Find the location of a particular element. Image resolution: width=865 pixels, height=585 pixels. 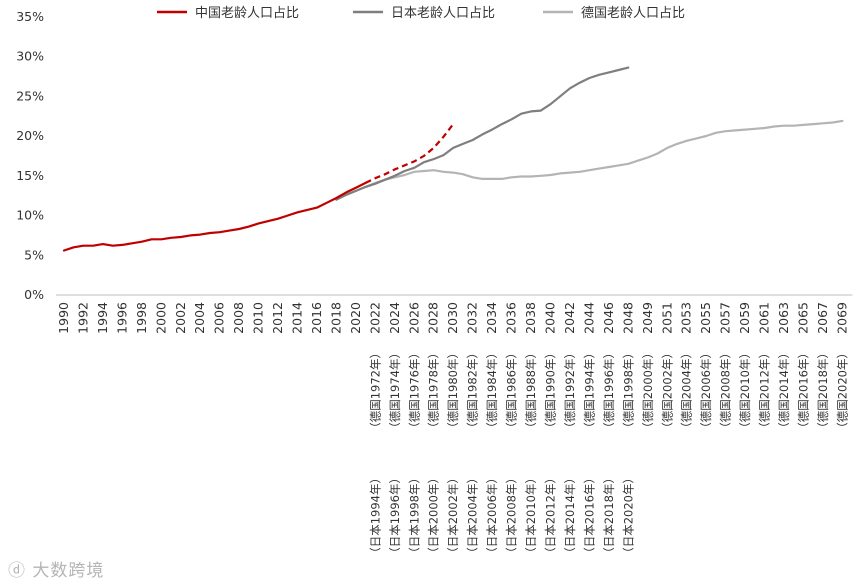

x-tick-label: 1992 is located at coordinates (82, 318).